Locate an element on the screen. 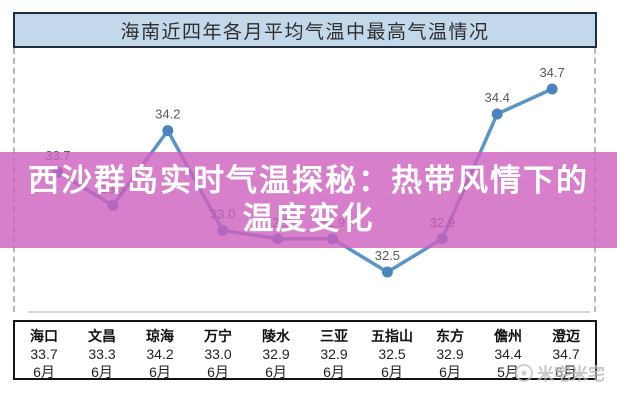  city-name: 三亚 is located at coordinates (334, 336).